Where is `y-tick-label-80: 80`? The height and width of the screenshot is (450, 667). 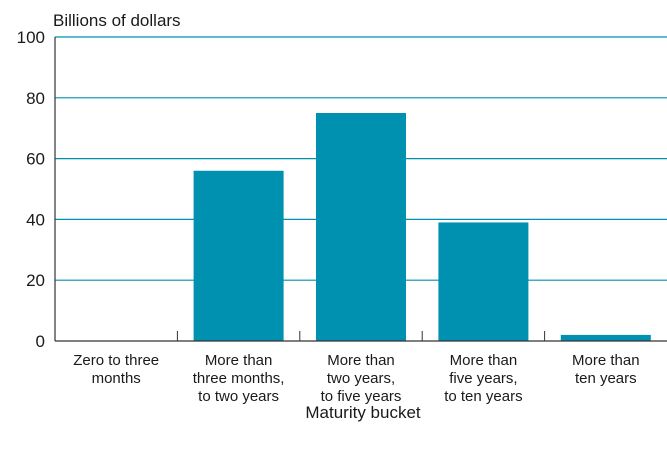
y-tick-label-80: 80 is located at coordinates (35, 98).